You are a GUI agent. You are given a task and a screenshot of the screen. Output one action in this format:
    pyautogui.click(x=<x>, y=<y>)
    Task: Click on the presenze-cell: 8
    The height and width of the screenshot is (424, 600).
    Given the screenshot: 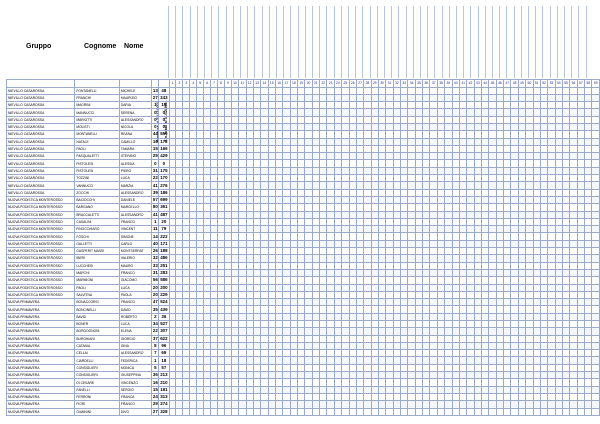 What is the action you would take?
    pyautogui.click(x=155, y=346)
    